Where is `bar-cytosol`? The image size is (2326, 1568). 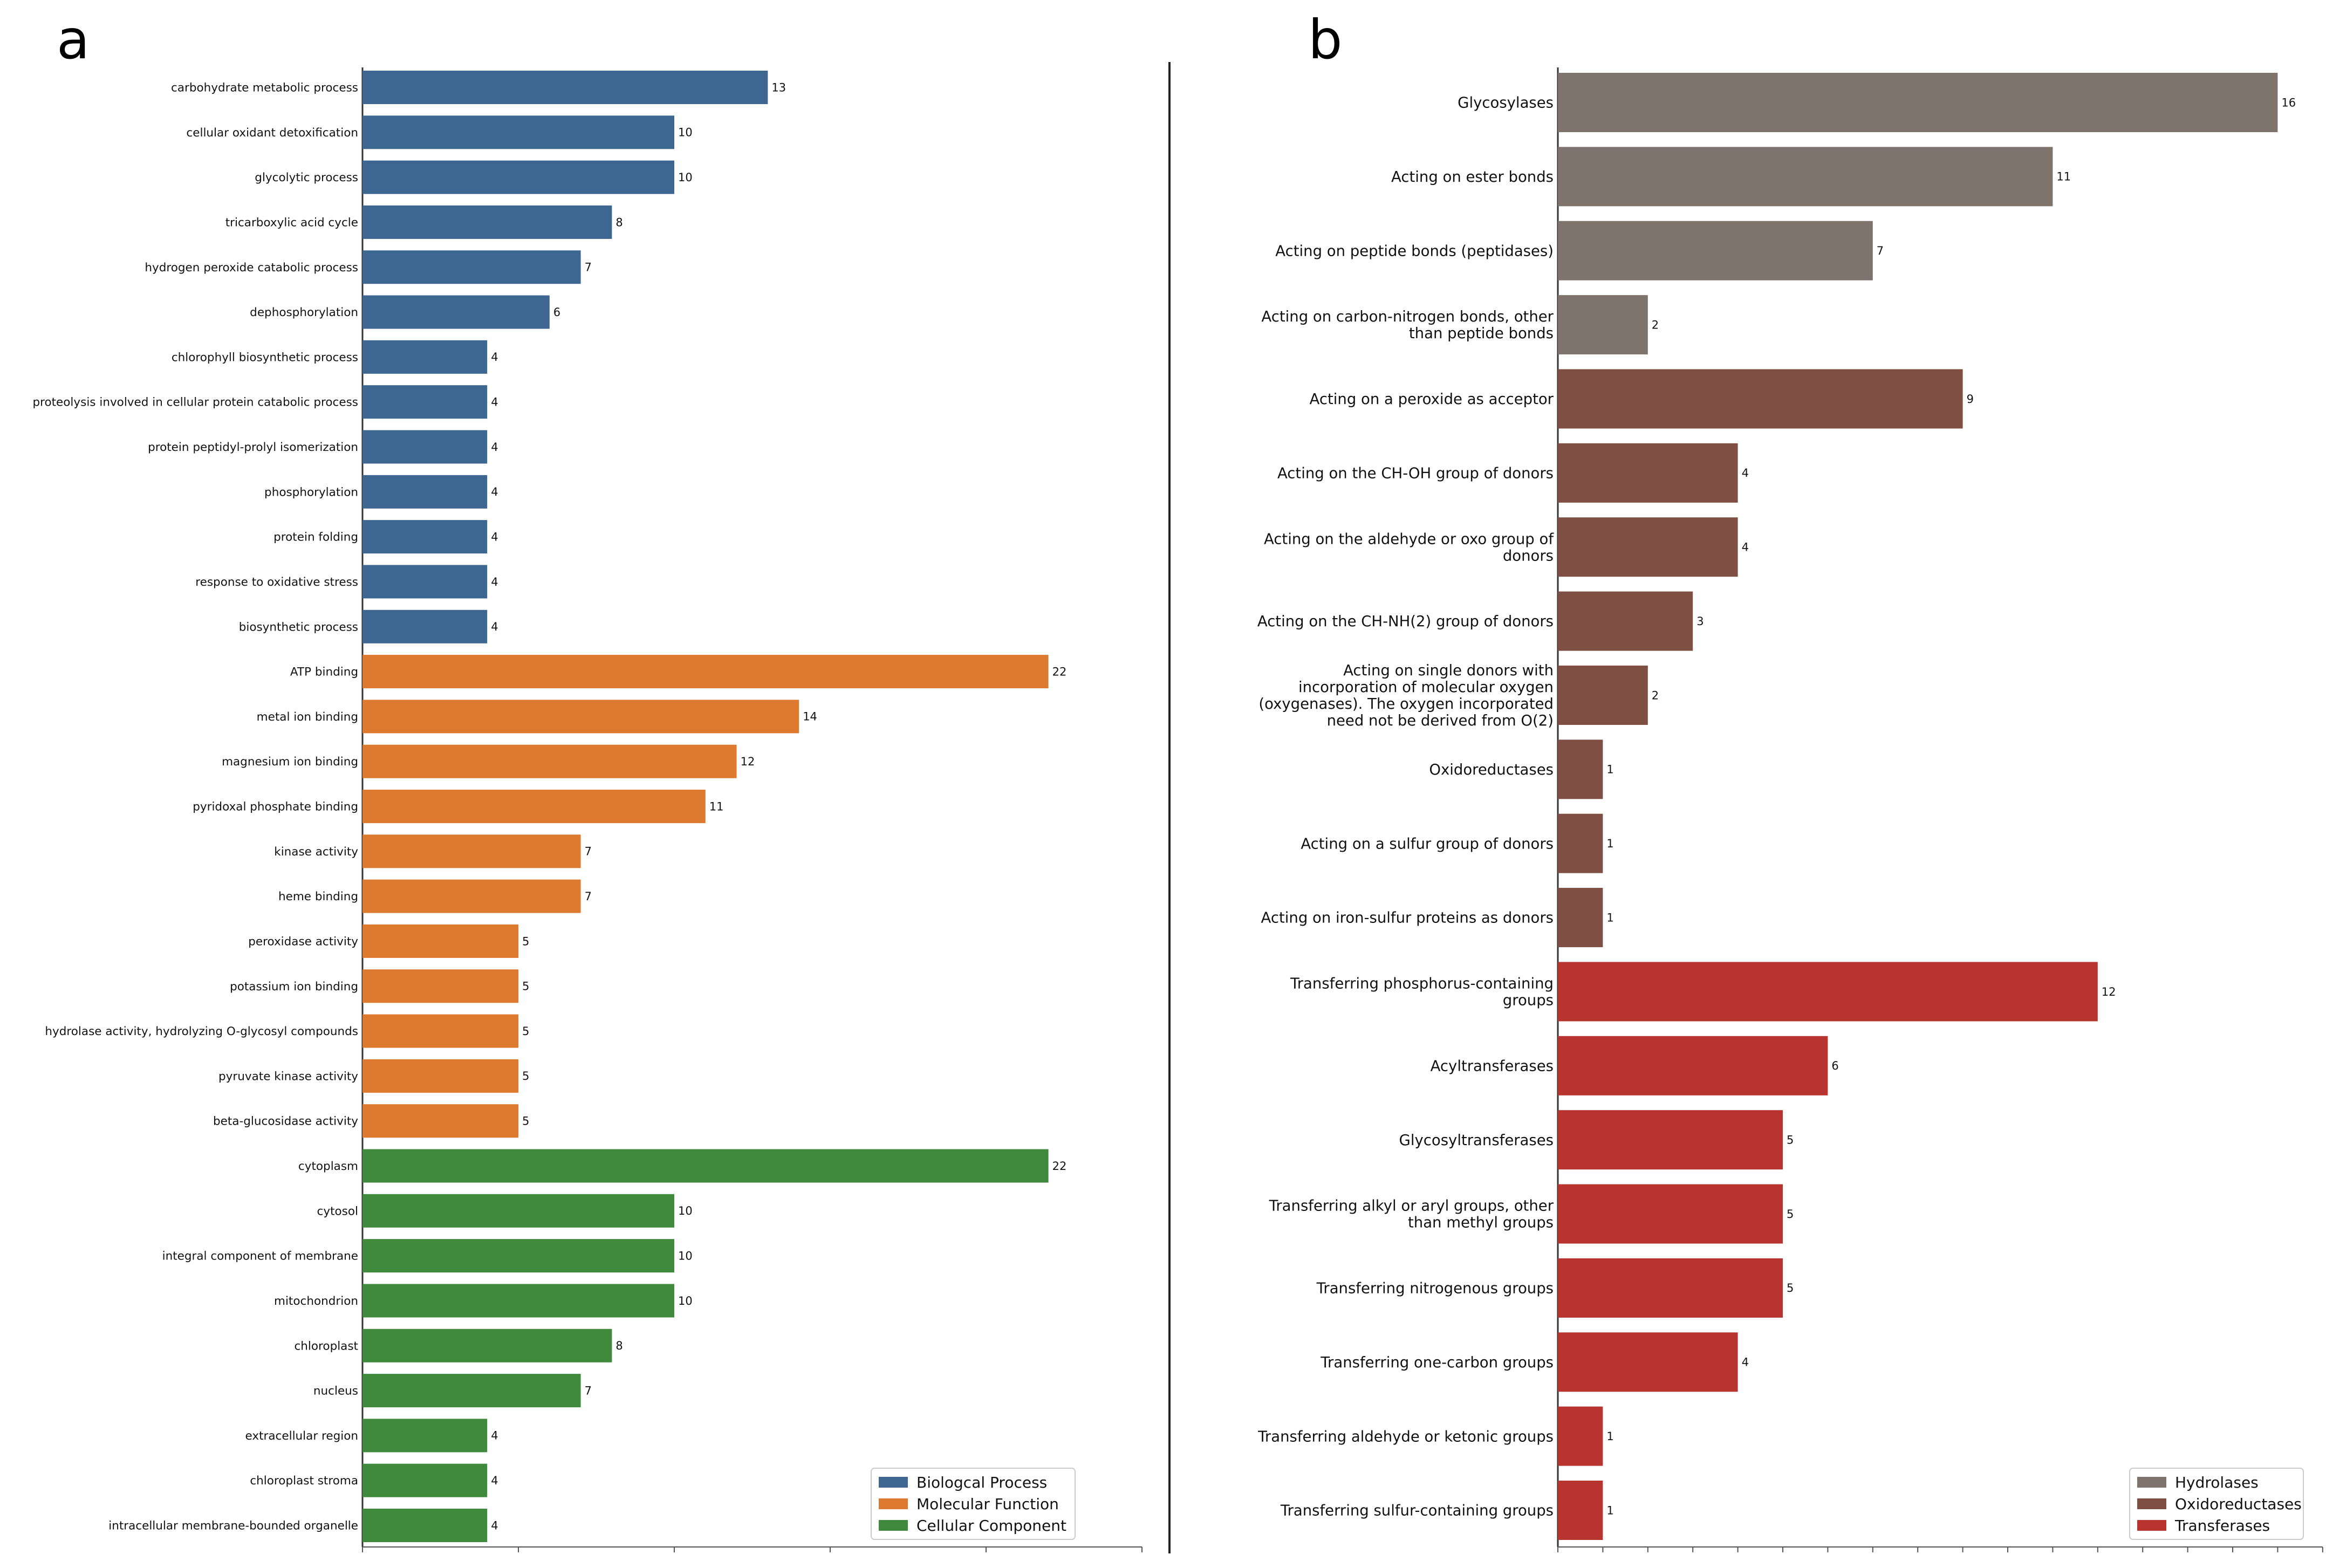
bar-cytosol is located at coordinates (518, 1211).